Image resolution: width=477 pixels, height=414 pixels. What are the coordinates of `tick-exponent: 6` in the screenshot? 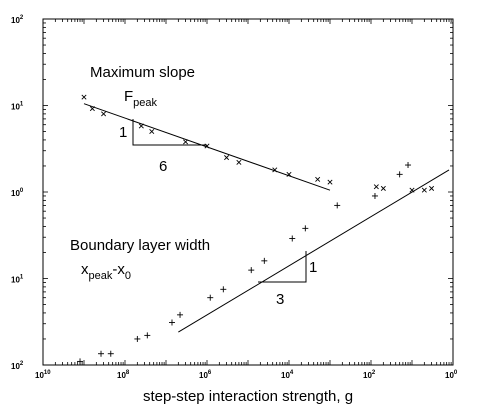 It's located at (210, 373).